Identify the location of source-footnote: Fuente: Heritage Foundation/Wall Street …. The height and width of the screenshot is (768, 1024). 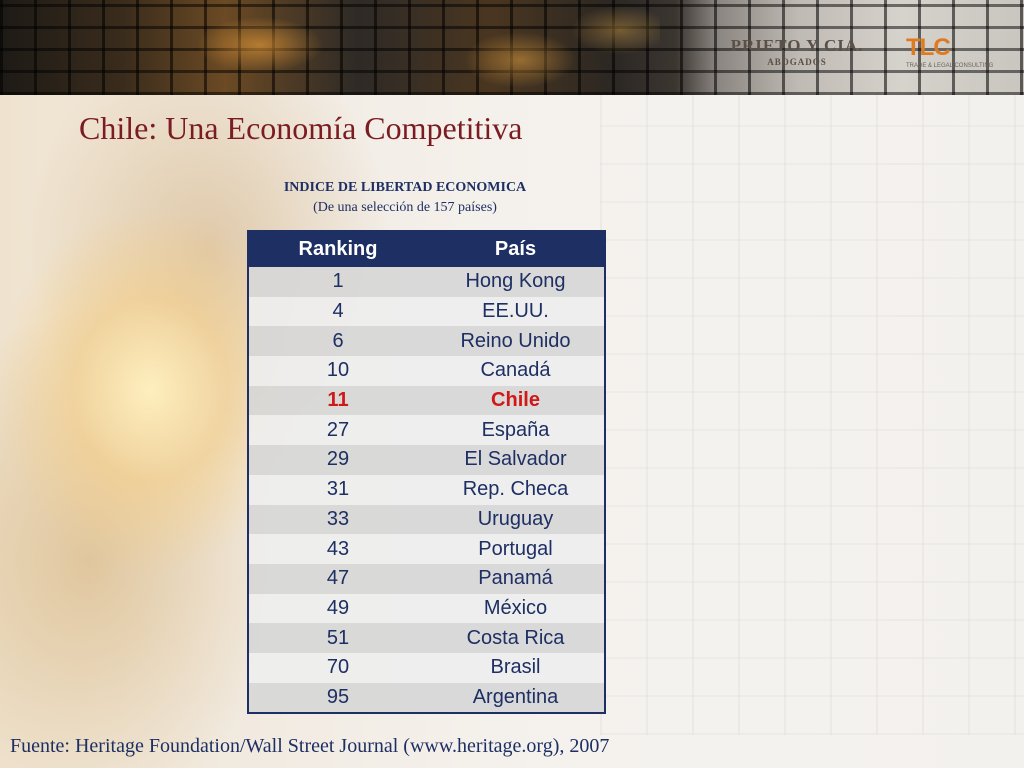
(310, 746).